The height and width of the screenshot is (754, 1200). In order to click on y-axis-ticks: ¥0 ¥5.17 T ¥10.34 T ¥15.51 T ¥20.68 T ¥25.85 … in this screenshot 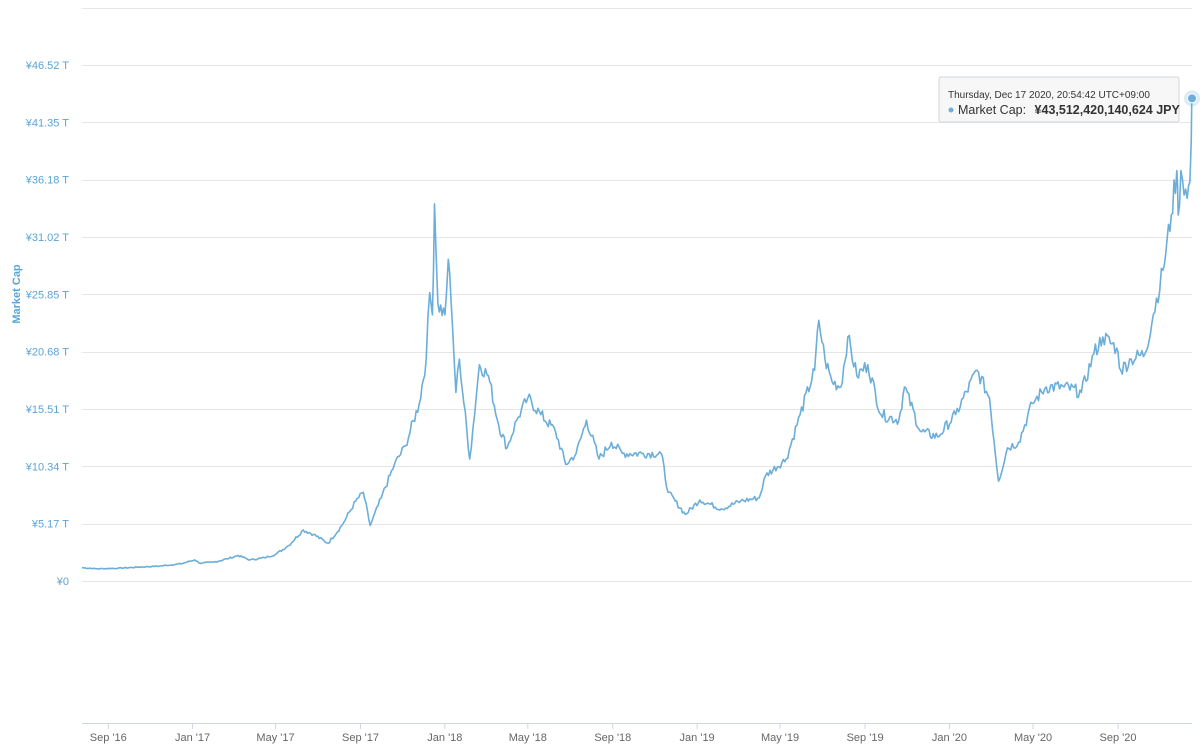, I will do `click(47, 324)`.